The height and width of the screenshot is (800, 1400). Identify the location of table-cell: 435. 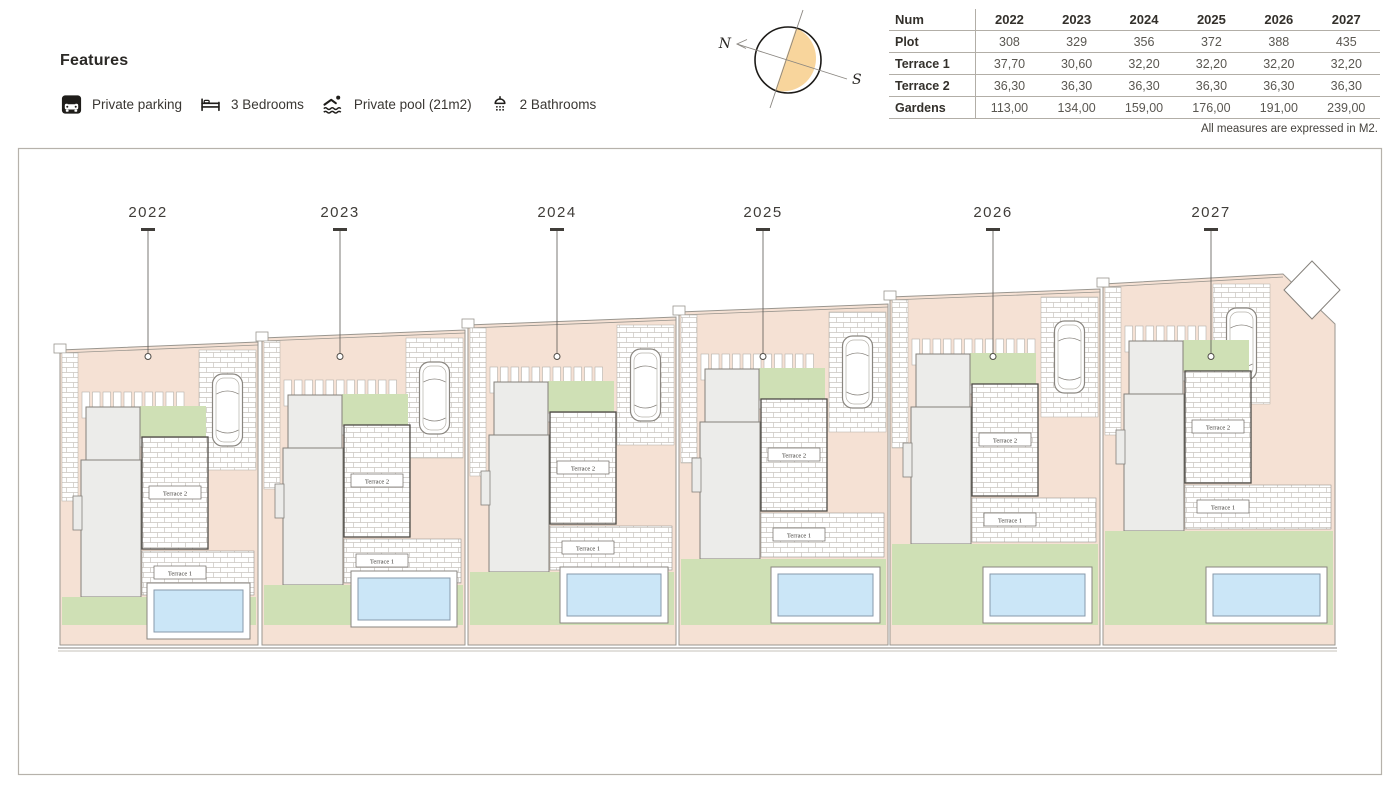
(1346, 41).